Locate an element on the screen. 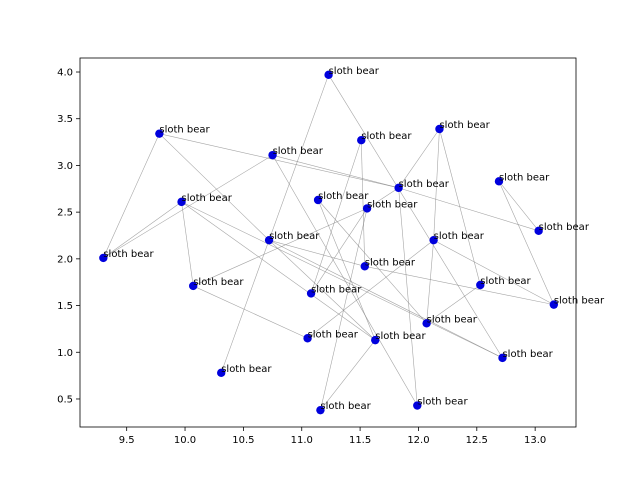  y-tick-label: 0.5 is located at coordinates (65, 399).